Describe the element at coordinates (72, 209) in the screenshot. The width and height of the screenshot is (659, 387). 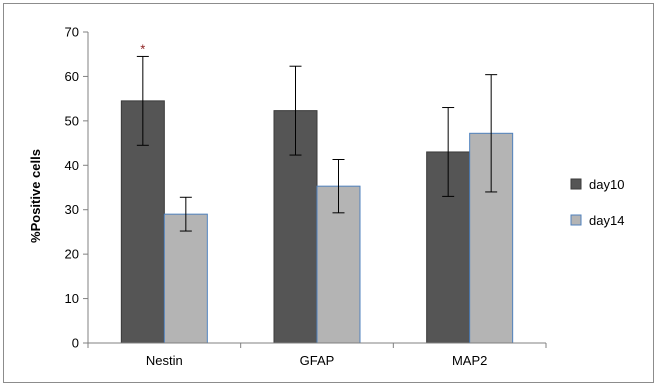
I see `y-tick-label: 30` at that location.